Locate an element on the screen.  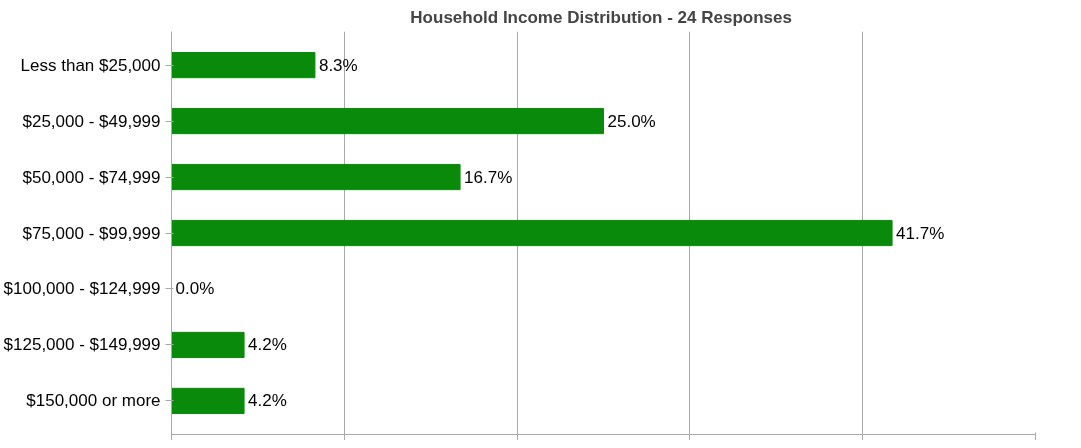
y-tick-label: $50,000 - $74,999 is located at coordinates (91, 177).